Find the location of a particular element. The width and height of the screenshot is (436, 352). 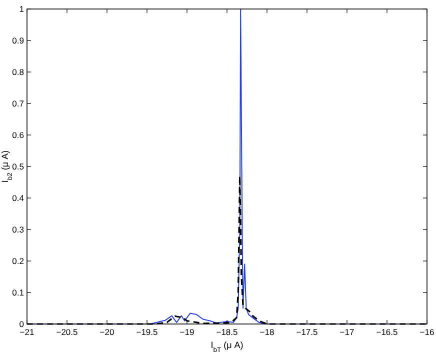

y-tick-label: 0.2 is located at coordinates (18, 261).